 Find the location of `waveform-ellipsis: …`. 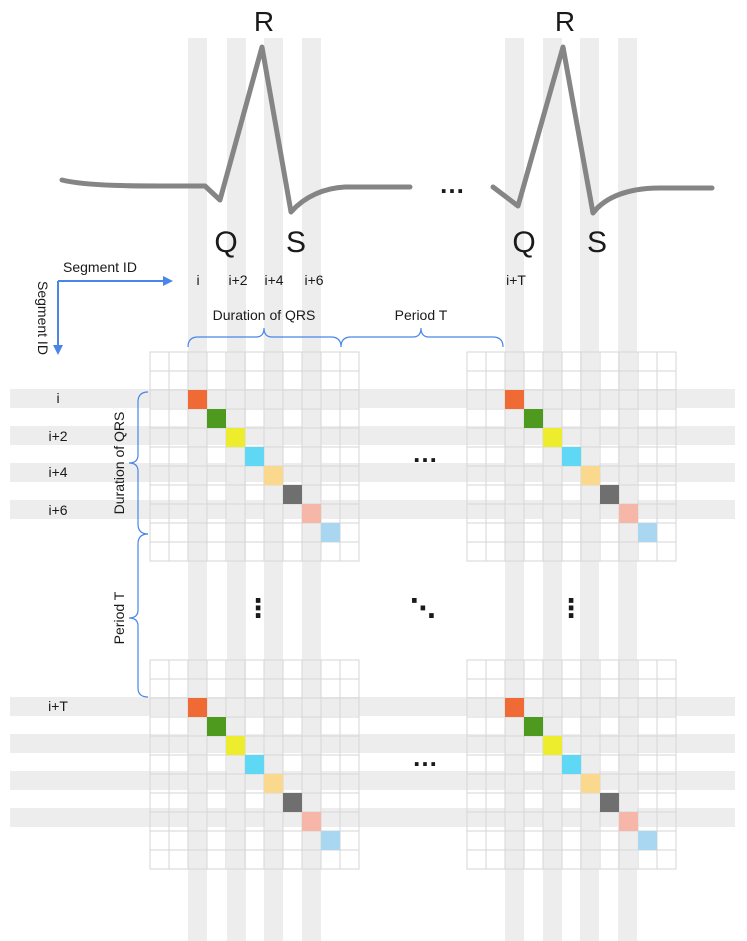

waveform-ellipsis: … is located at coordinates (452, 184).